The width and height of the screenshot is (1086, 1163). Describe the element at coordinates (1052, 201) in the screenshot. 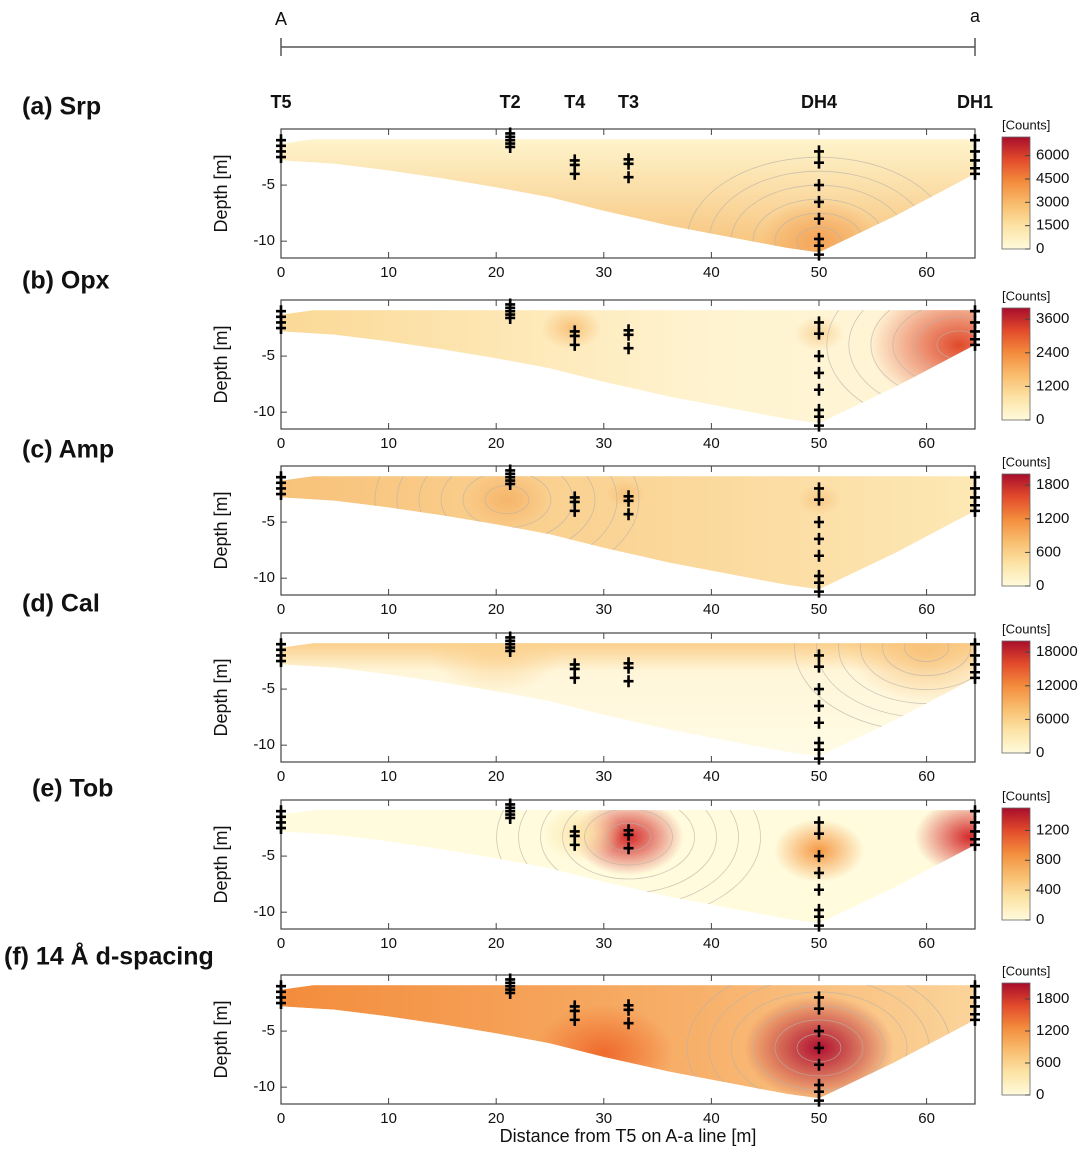

I see `colorbar-tick-label: 3000` at that location.